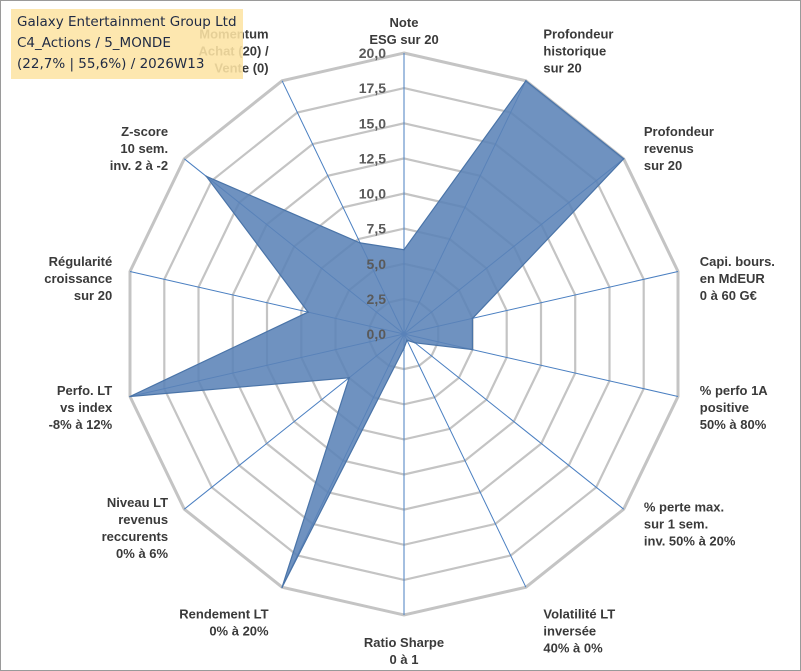 This screenshot has width=801, height=671. Describe the element at coordinates (135, 536) in the screenshot. I see `axis-label-line: reccurents` at that location.